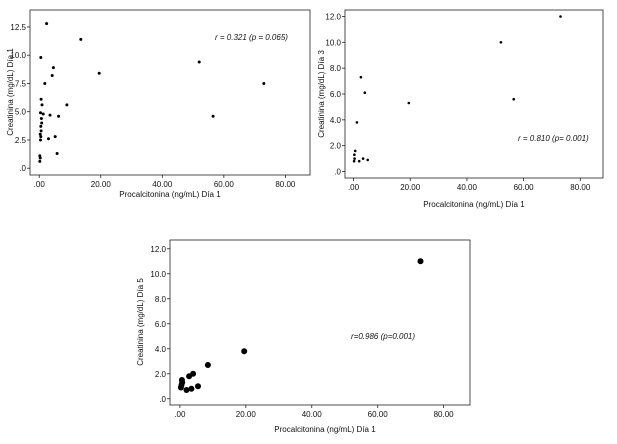 The width and height of the screenshot is (617, 444). I want to click on chart-3-correlation-annotation: r=0.986 (p=0.001), so click(383, 336).